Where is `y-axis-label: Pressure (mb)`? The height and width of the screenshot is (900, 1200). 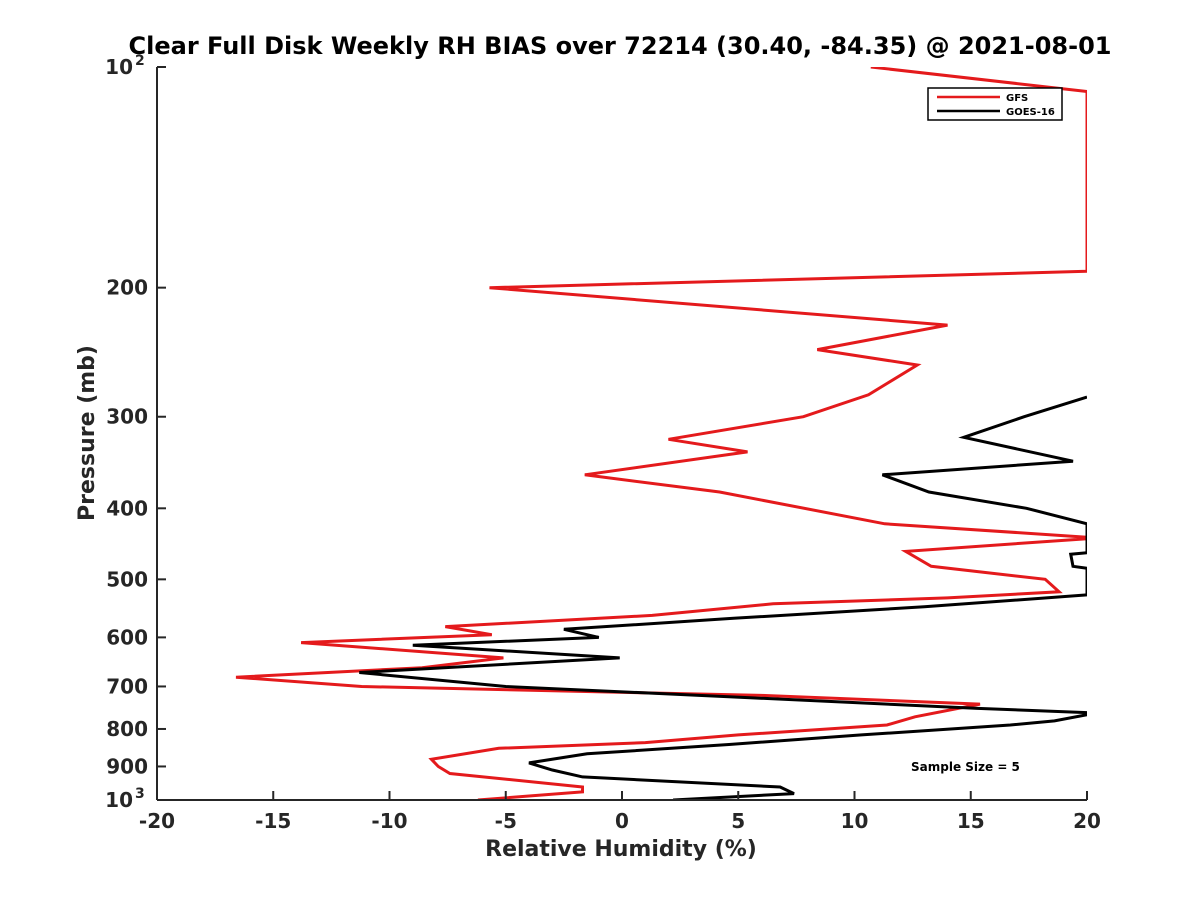 y-axis-label: Pressure (mb) is located at coordinates (87, 433).